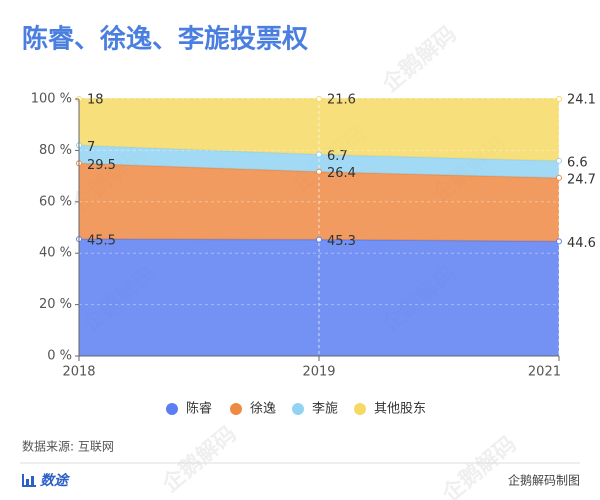  I want to click on data-label: 45.3, so click(341, 241).